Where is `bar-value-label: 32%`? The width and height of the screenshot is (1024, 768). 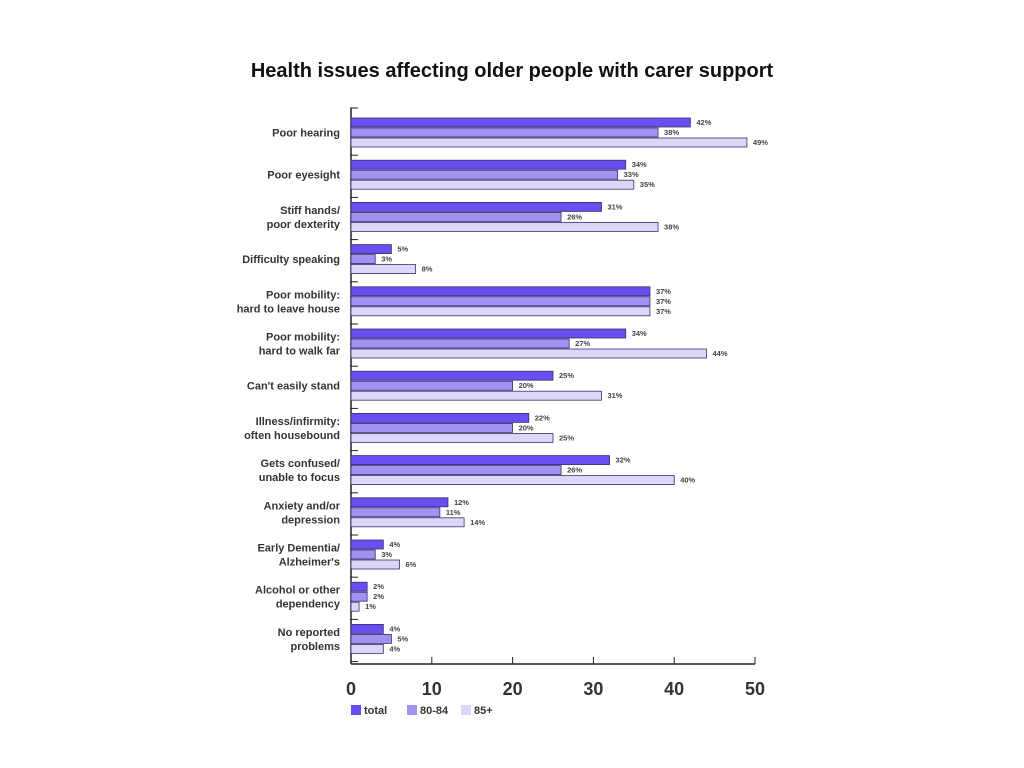 bar-value-label: 32% is located at coordinates (623, 460).